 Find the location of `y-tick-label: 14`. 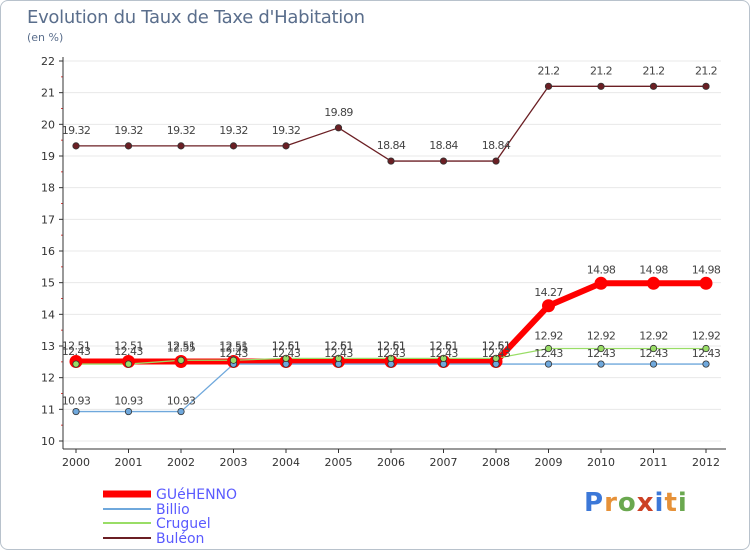

y-tick-label: 14 is located at coordinates (48, 314).